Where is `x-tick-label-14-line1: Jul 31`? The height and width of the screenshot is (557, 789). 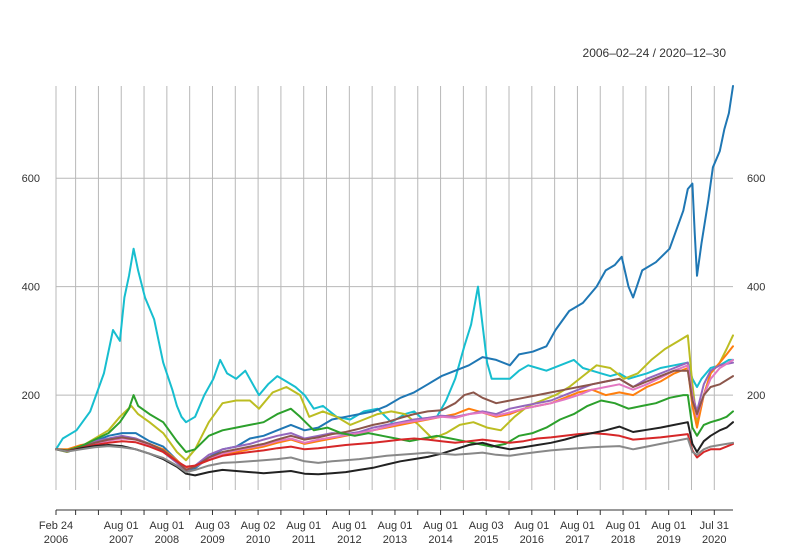
x-tick-label-14-line1: Jul 31 is located at coordinates (714, 526).